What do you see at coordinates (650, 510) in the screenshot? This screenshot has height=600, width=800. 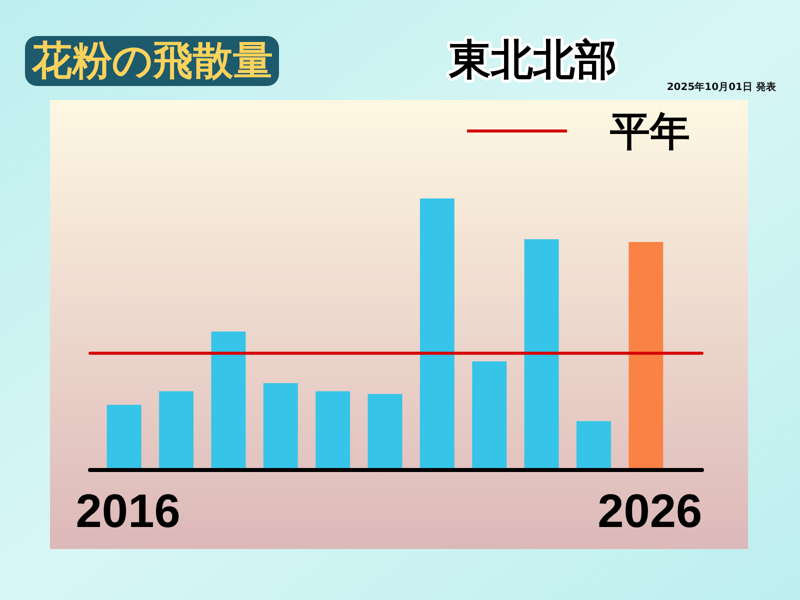 I see `x-tick-label: 2026` at bounding box center [650, 510].